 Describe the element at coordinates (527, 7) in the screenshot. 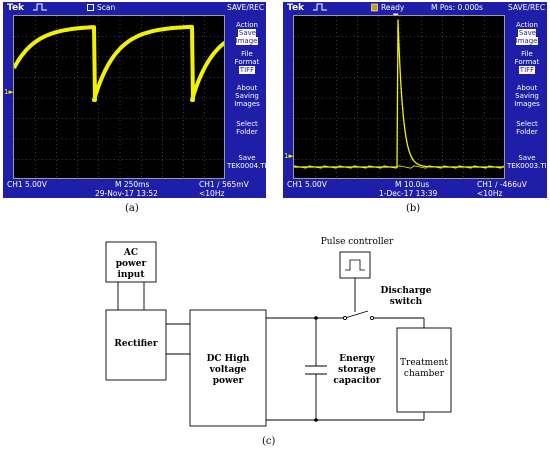

I see `scope-b-menu-title: SAVE/REC` at that location.